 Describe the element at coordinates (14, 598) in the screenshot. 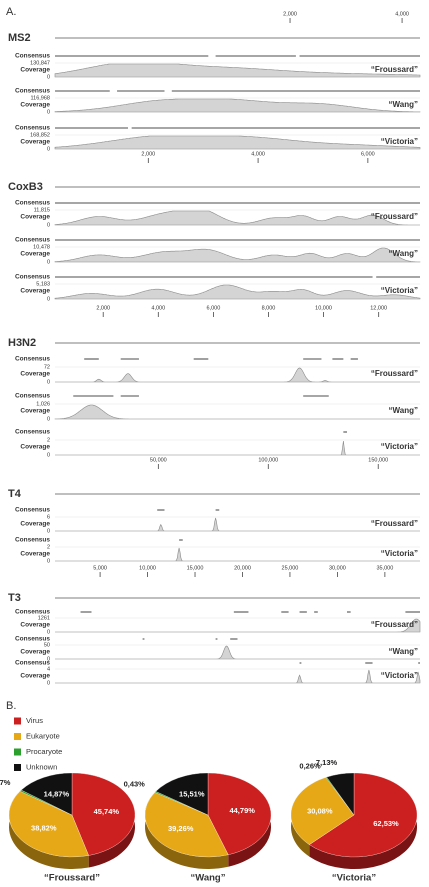

I see `virus-name: T3` at that location.